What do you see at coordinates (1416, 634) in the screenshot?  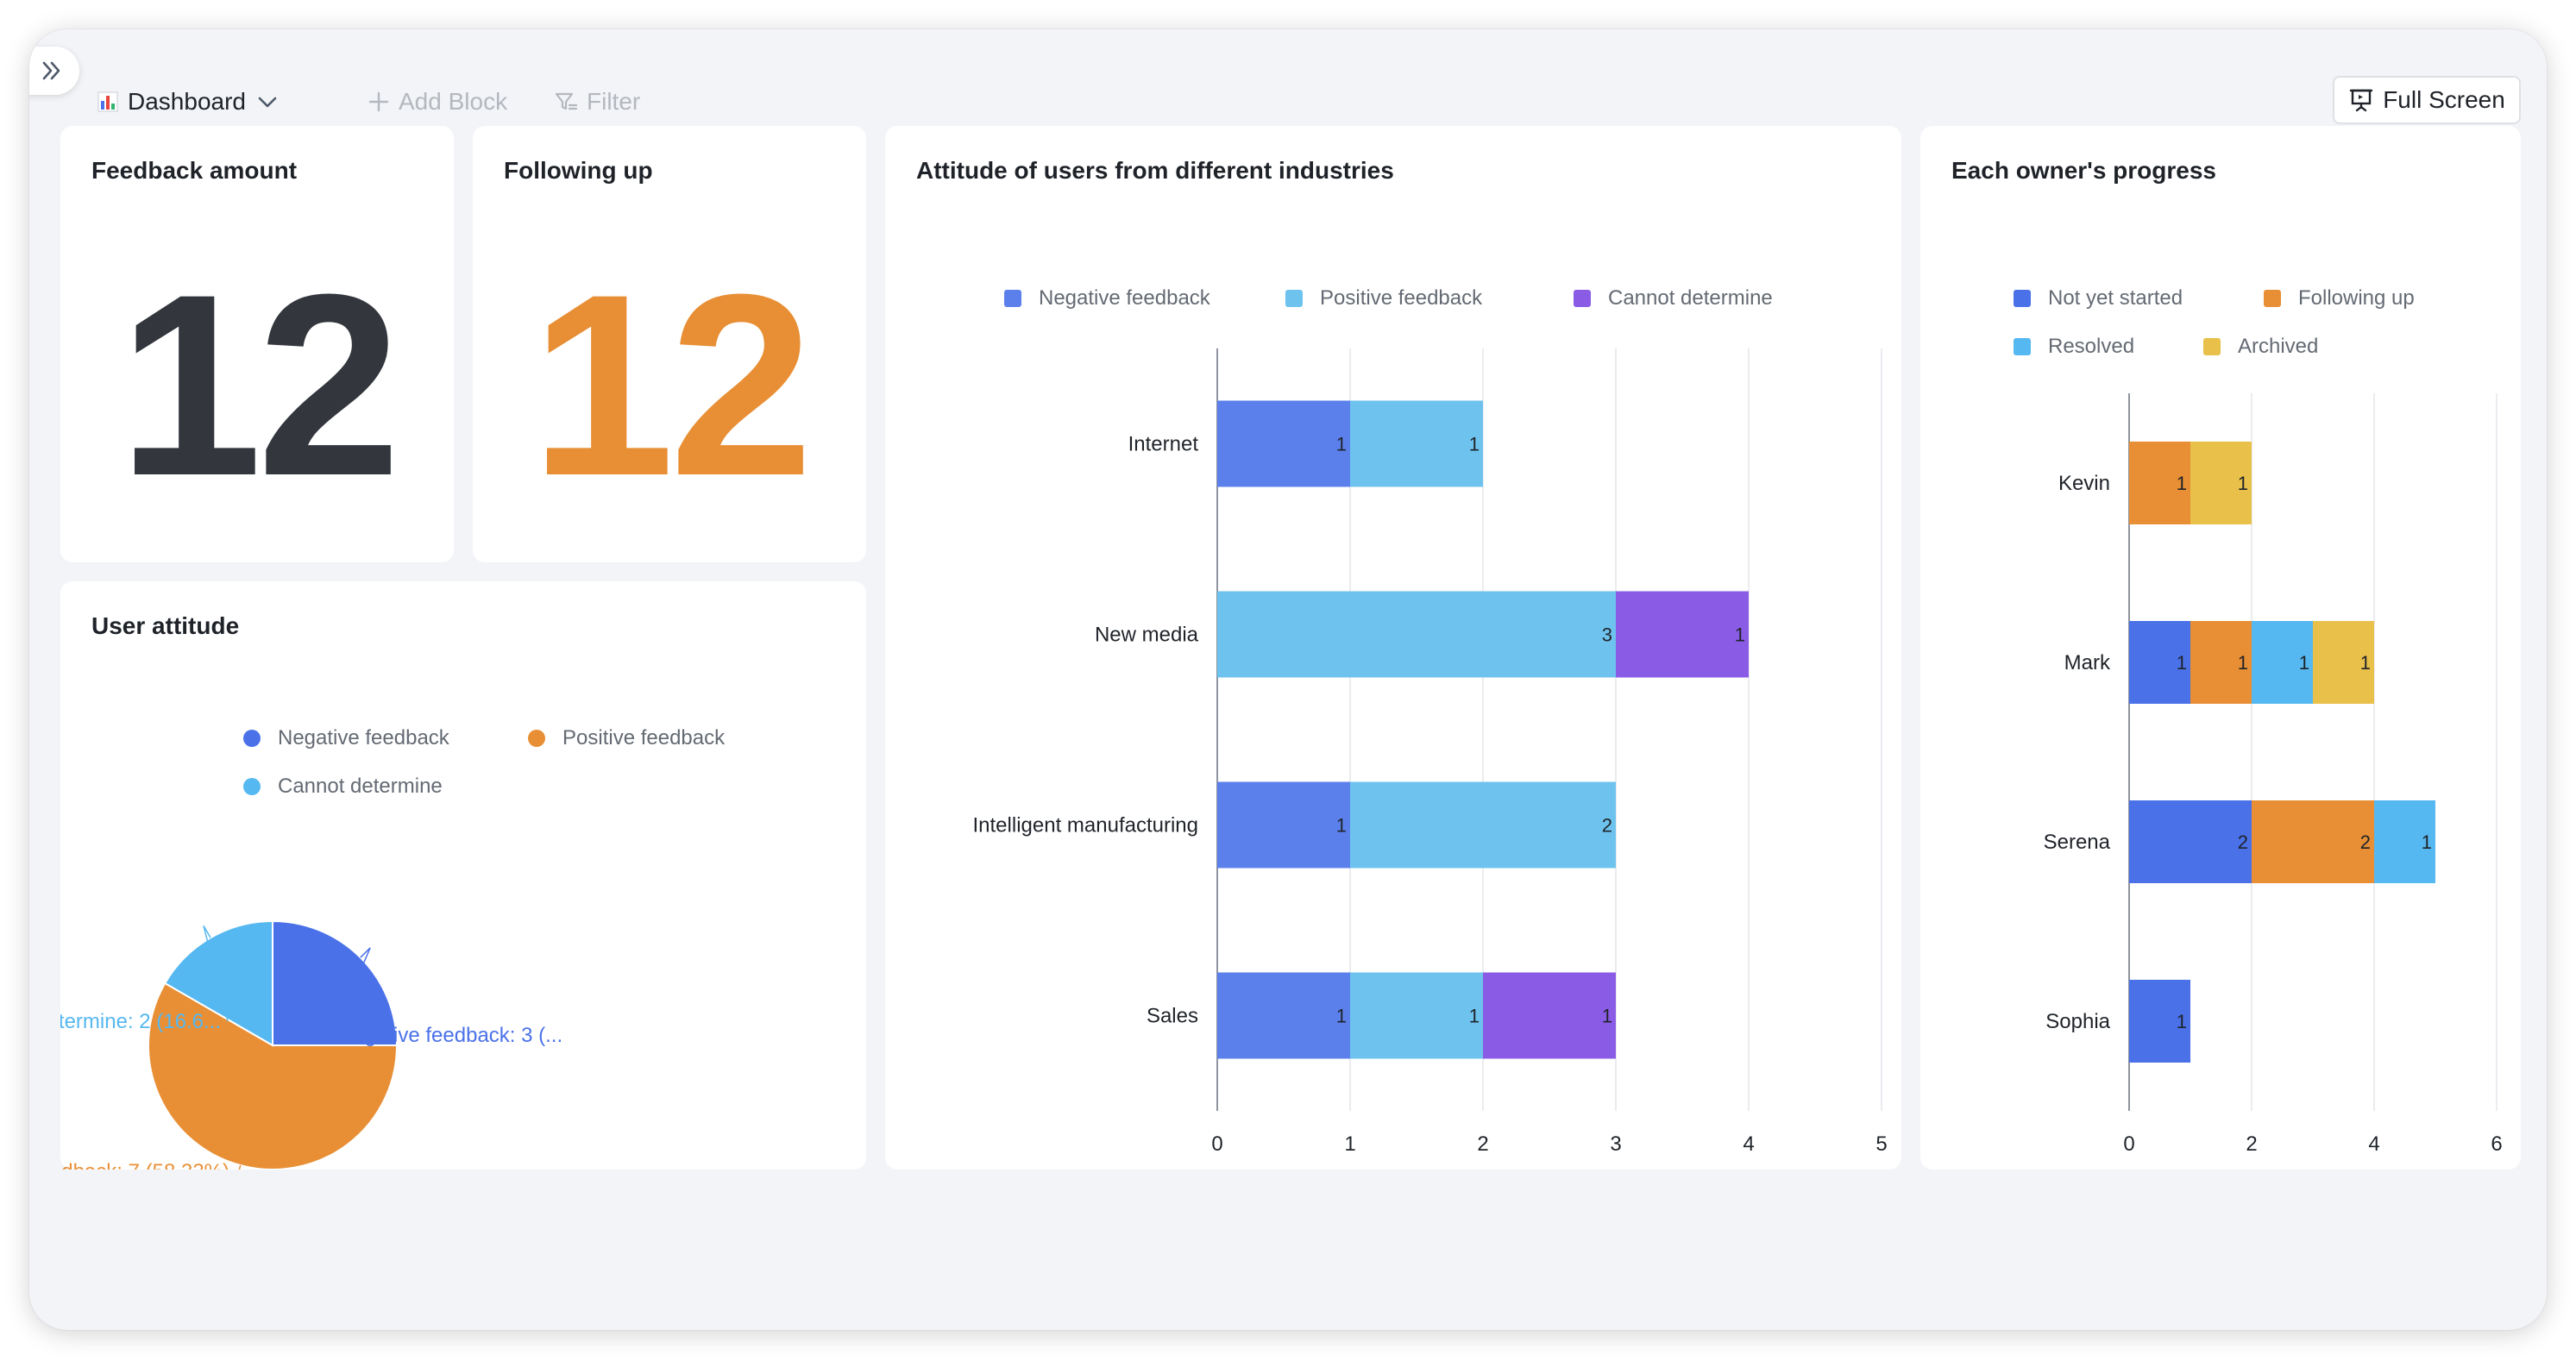 I see `bar-new-media-positive-feedback` at bounding box center [1416, 634].